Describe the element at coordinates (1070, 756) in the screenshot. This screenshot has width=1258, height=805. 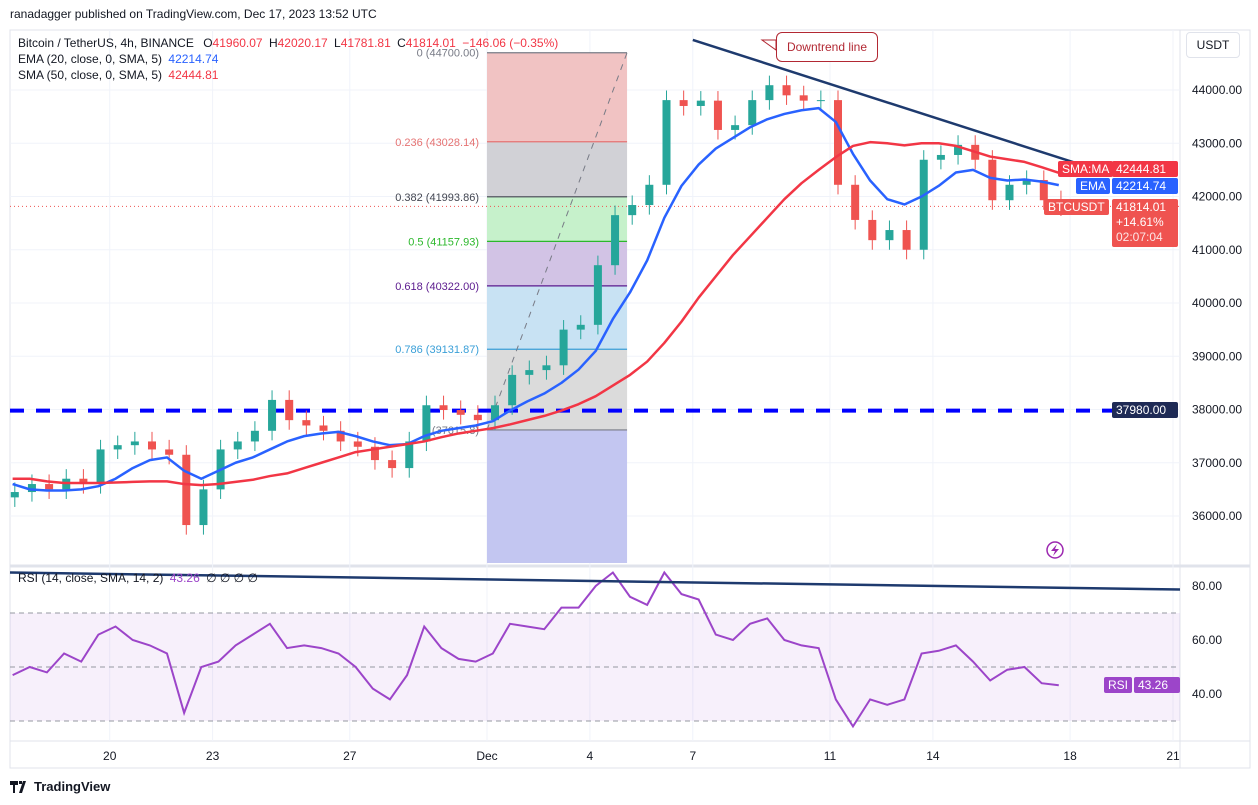
I see `time-tick-label: 18` at that location.